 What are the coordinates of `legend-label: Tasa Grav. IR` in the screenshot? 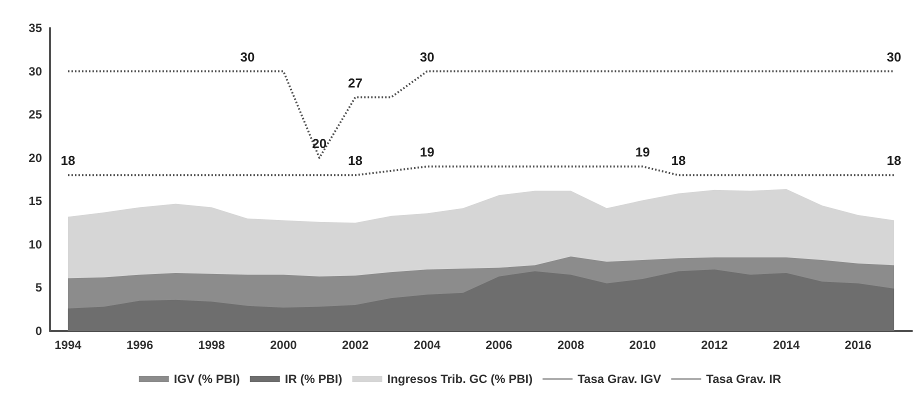 It's located at (744, 379).